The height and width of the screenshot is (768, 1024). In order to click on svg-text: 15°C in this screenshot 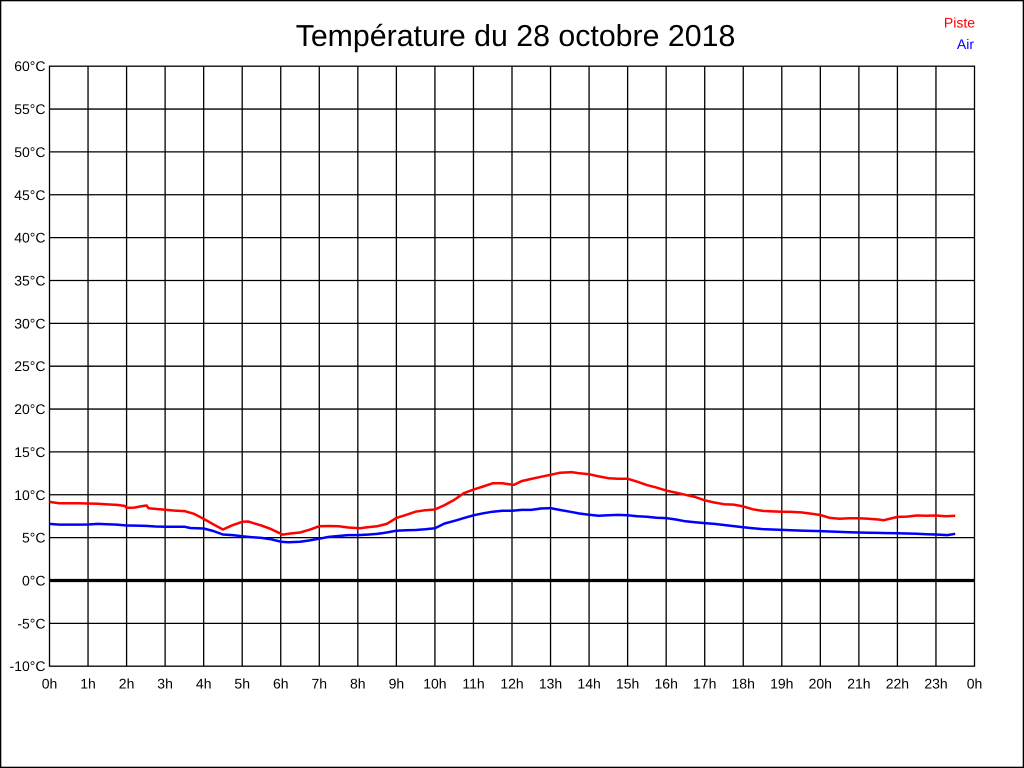, I will do `click(29, 452)`.